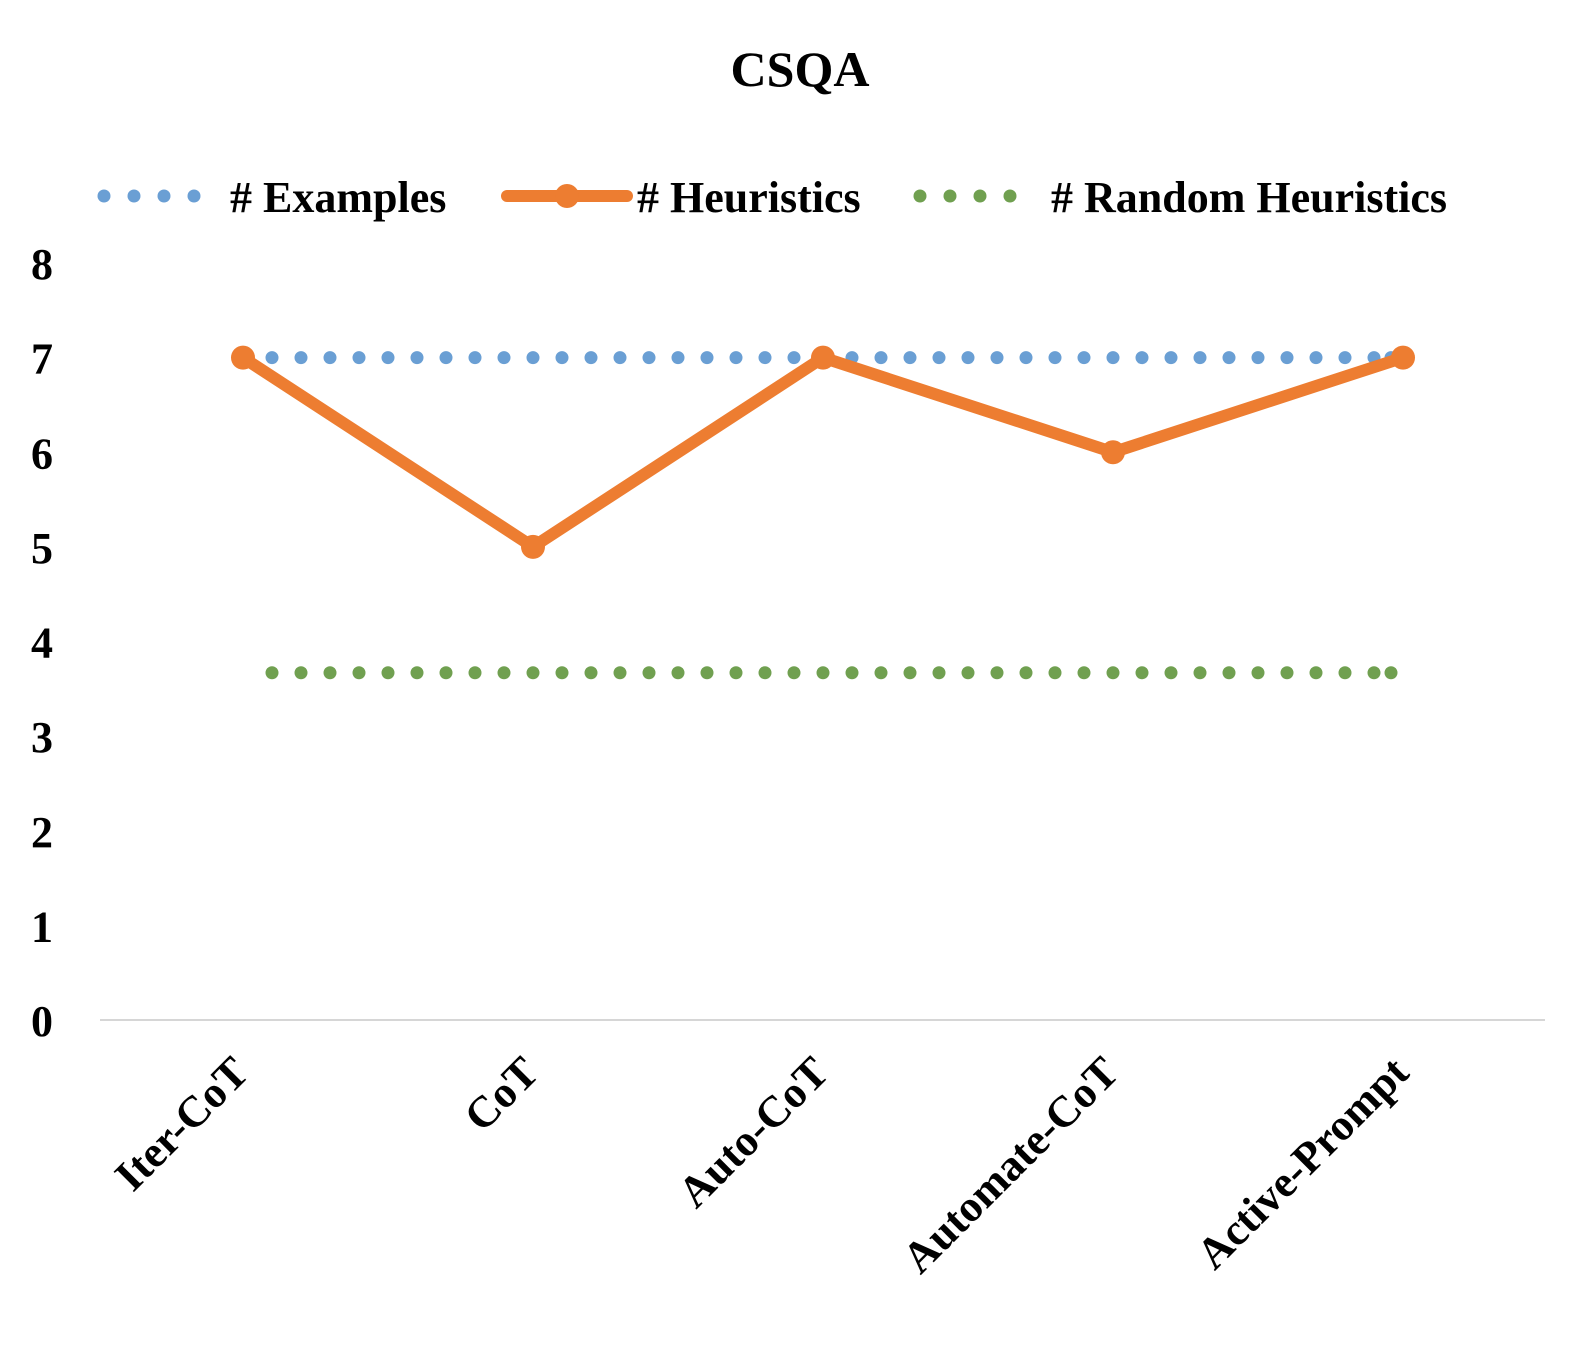  I want to click on y-tick-label: 2, so click(42, 832).